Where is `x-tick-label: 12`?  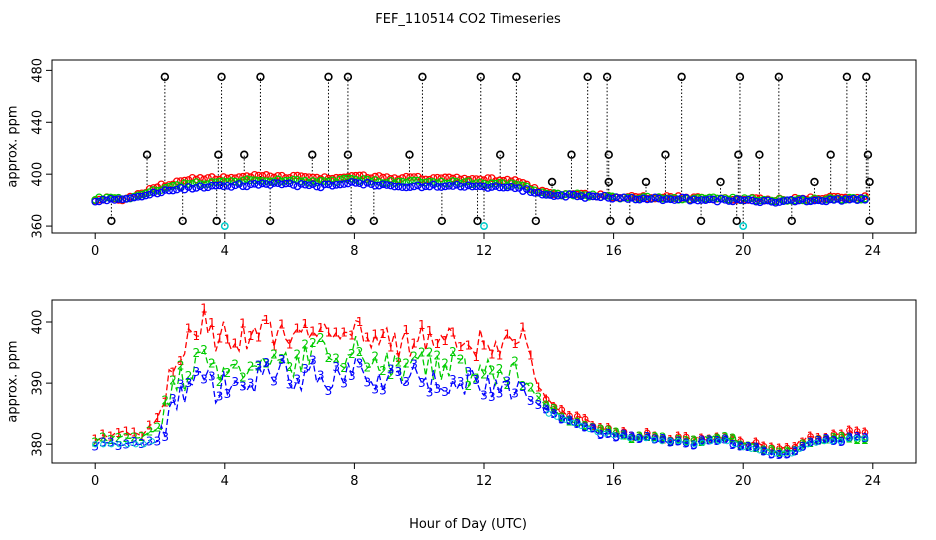
x-tick-label: 12 is located at coordinates (484, 251).